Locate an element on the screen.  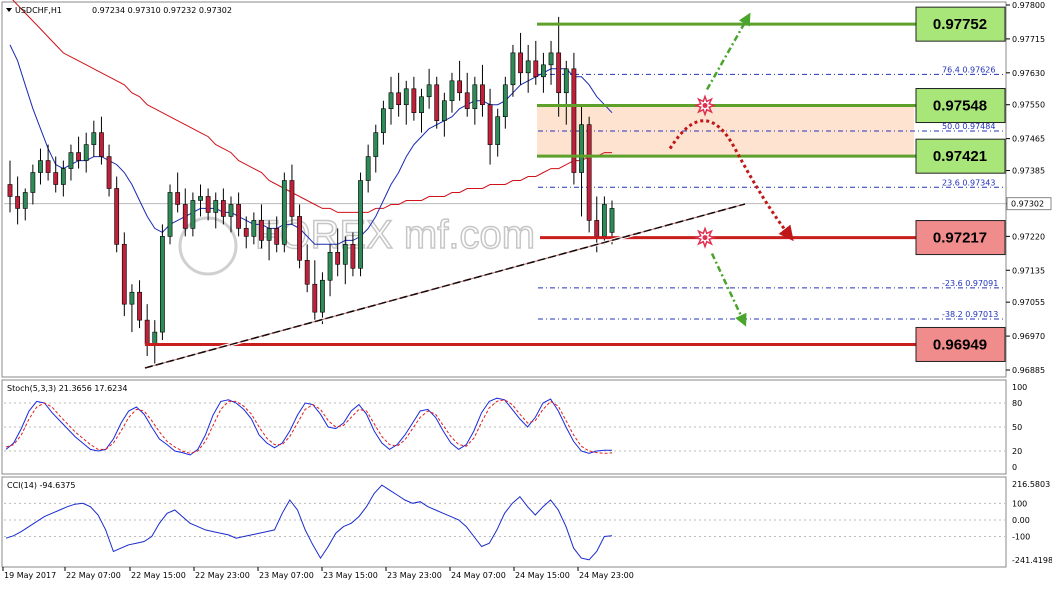
cci-tick-label: -100 is located at coordinates (1021, 537).